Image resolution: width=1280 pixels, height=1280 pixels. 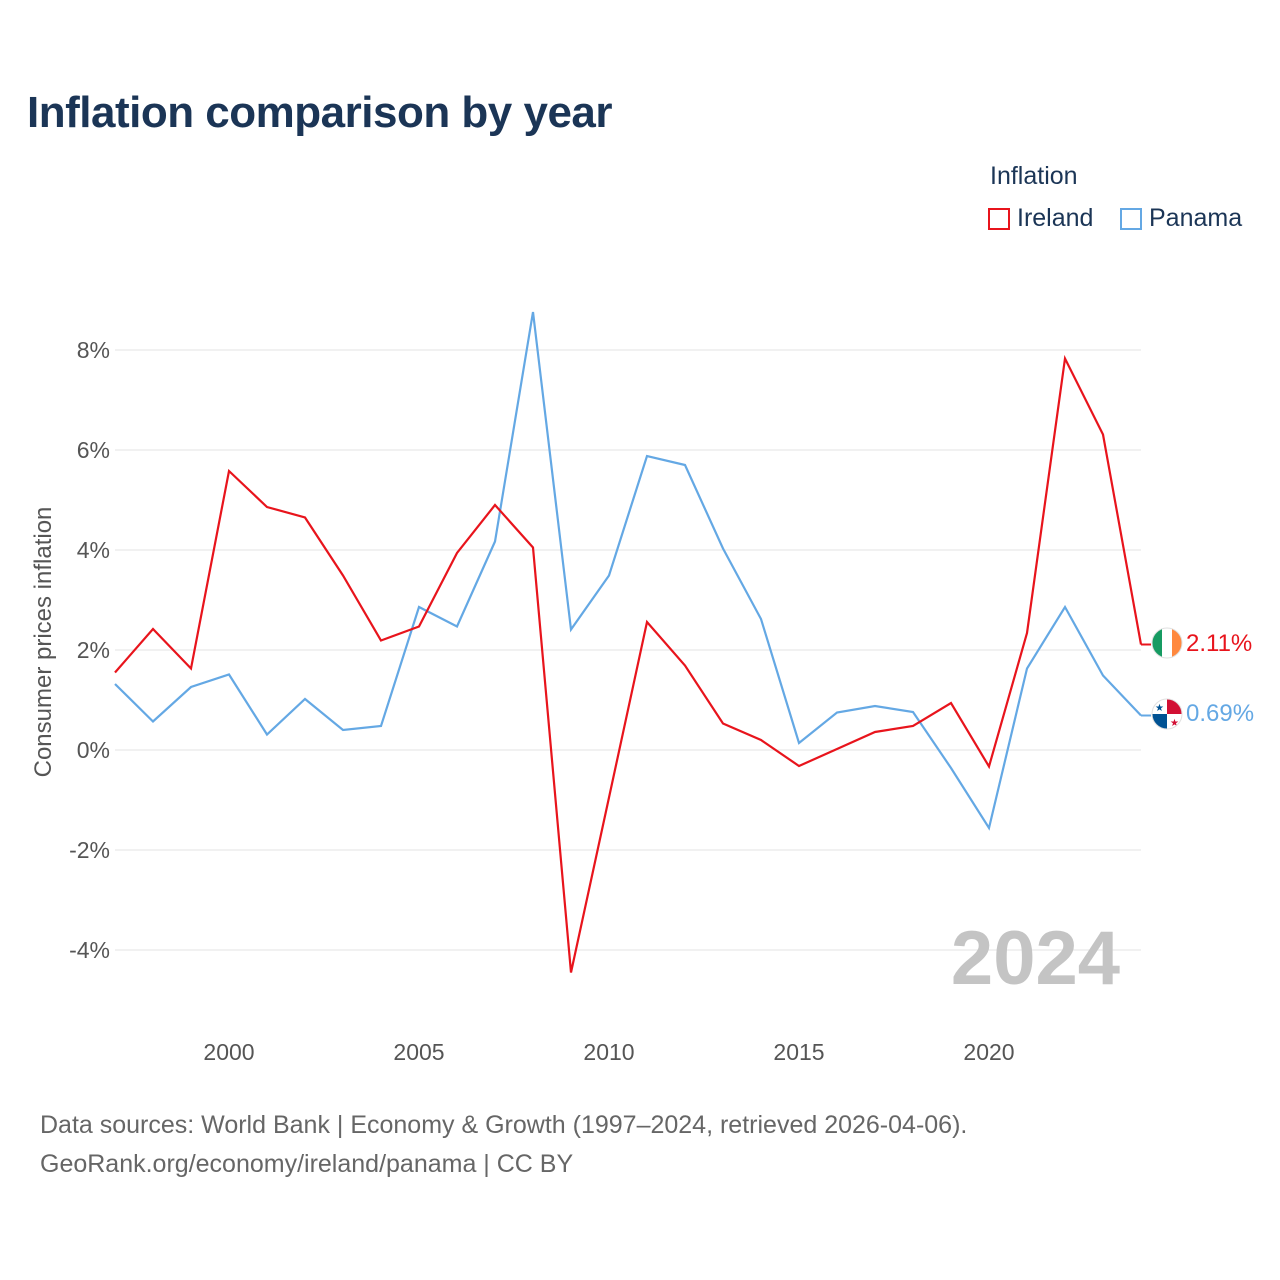 I want to click on ireland-end-value: 2.11%, so click(x=1219, y=643).